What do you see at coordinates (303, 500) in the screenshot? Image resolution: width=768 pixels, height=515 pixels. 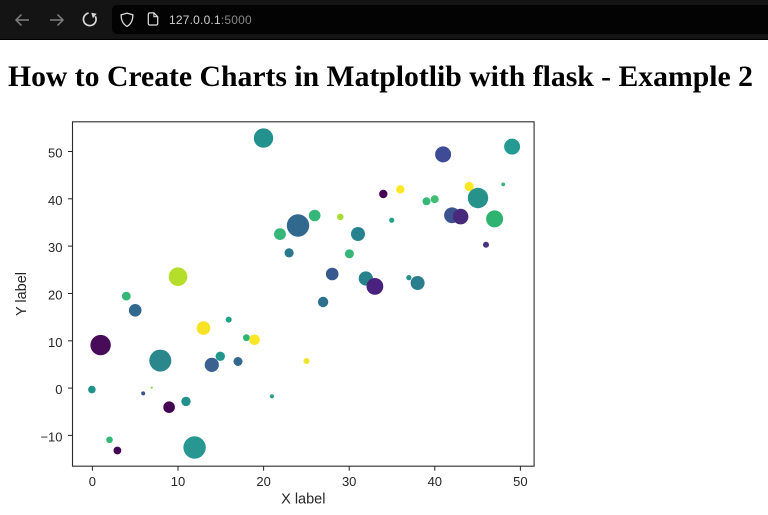 I see `svg-text: X label` at bounding box center [303, 500].